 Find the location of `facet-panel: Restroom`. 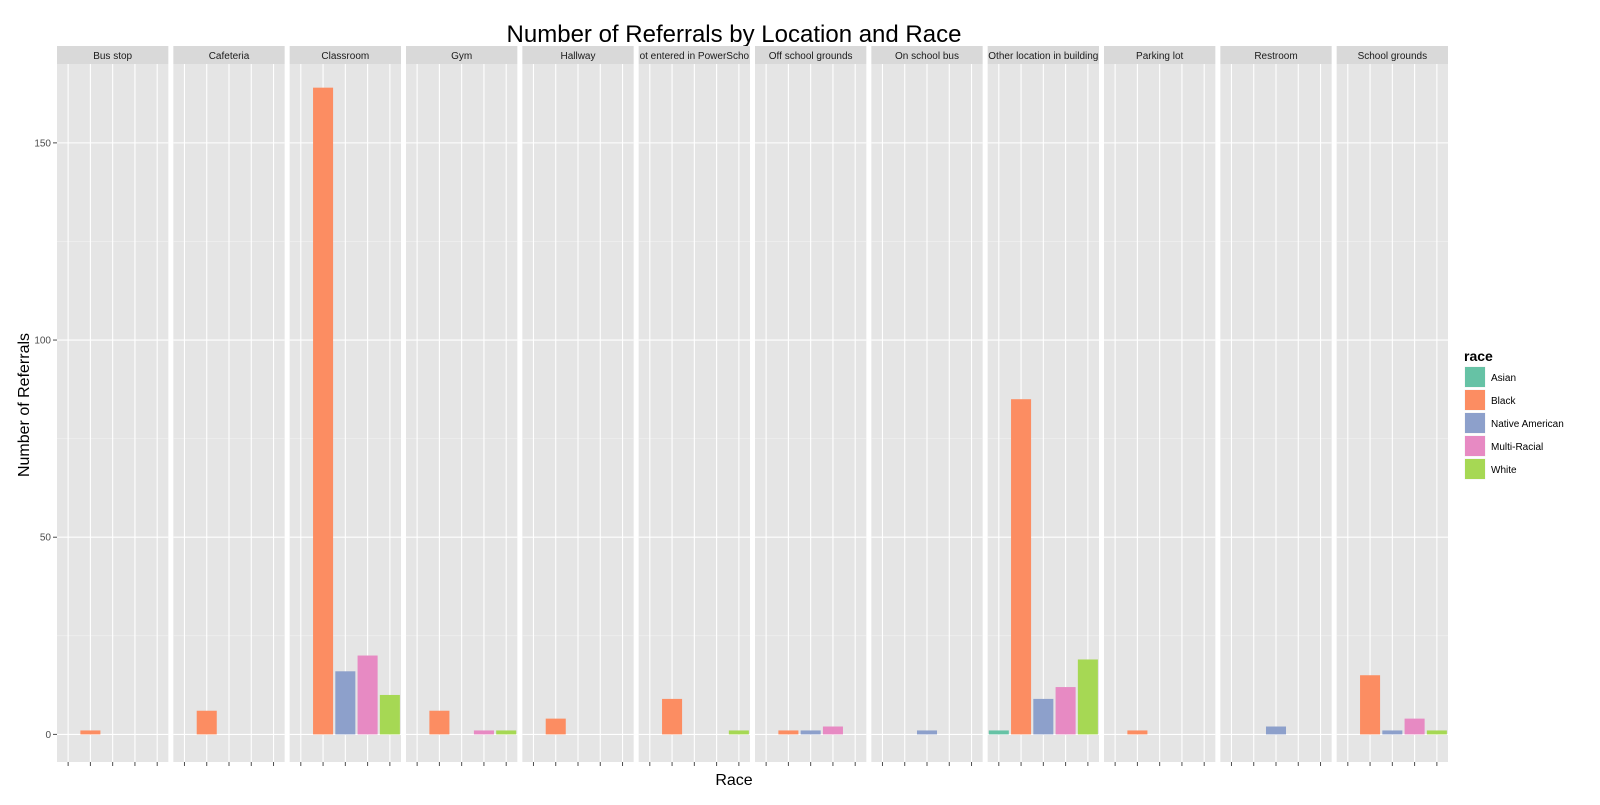

facet-panel: Restroom is located at coordinates (1276, 406).